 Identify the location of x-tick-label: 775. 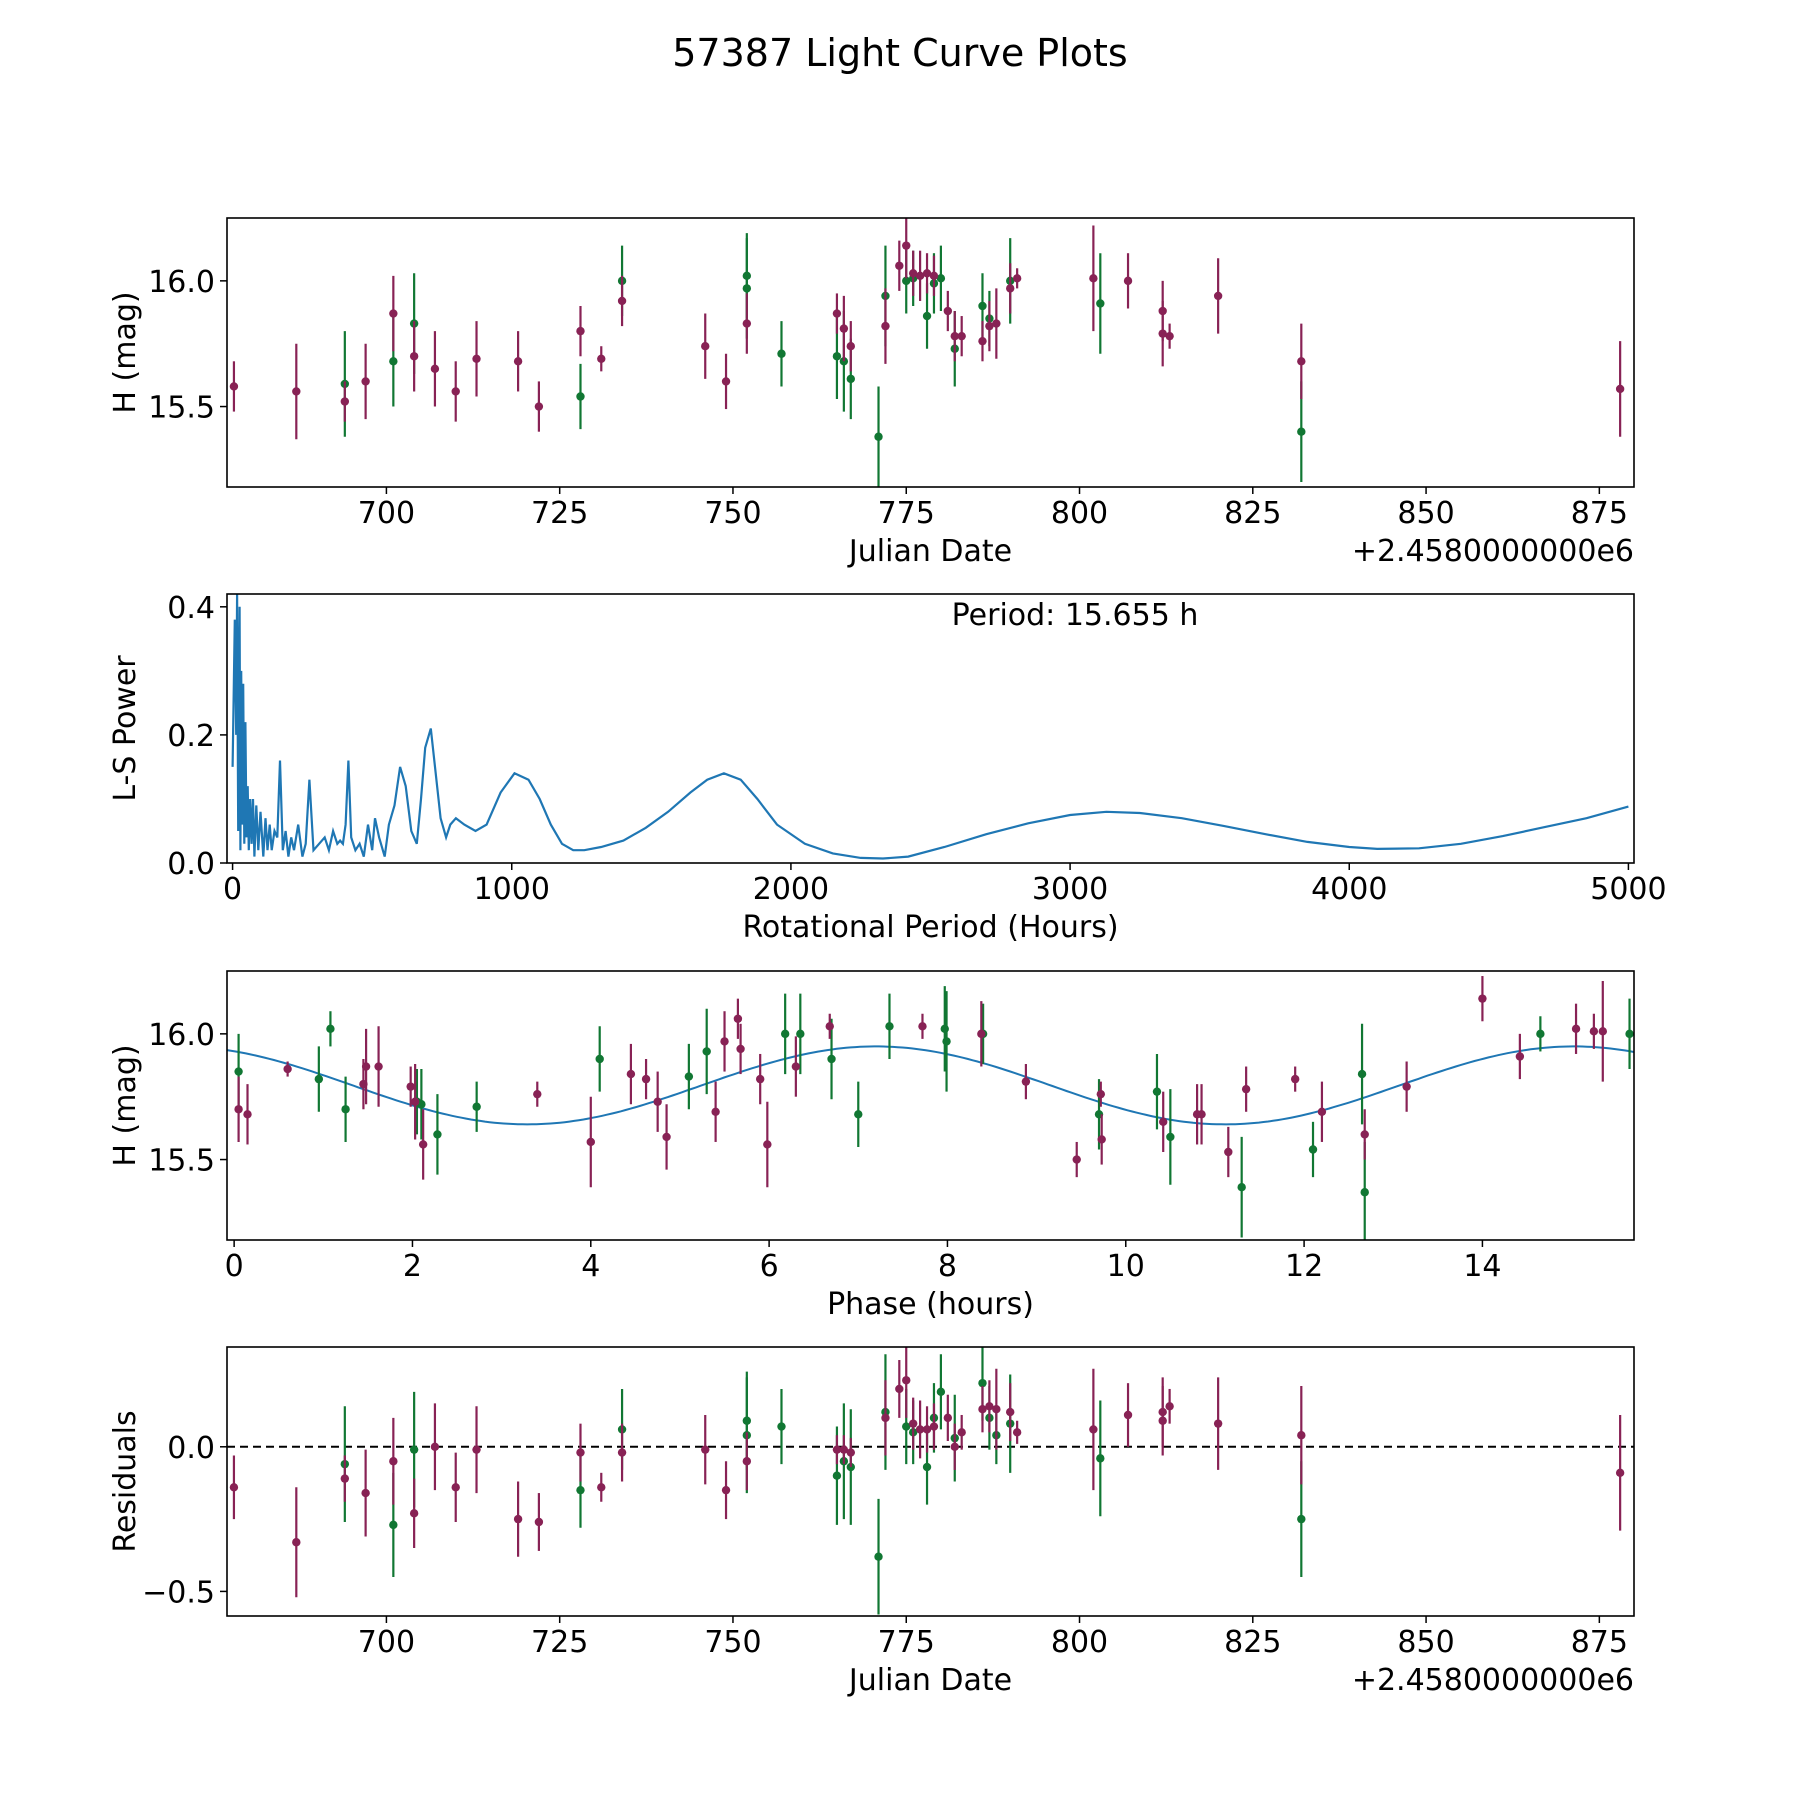
(906, 513).